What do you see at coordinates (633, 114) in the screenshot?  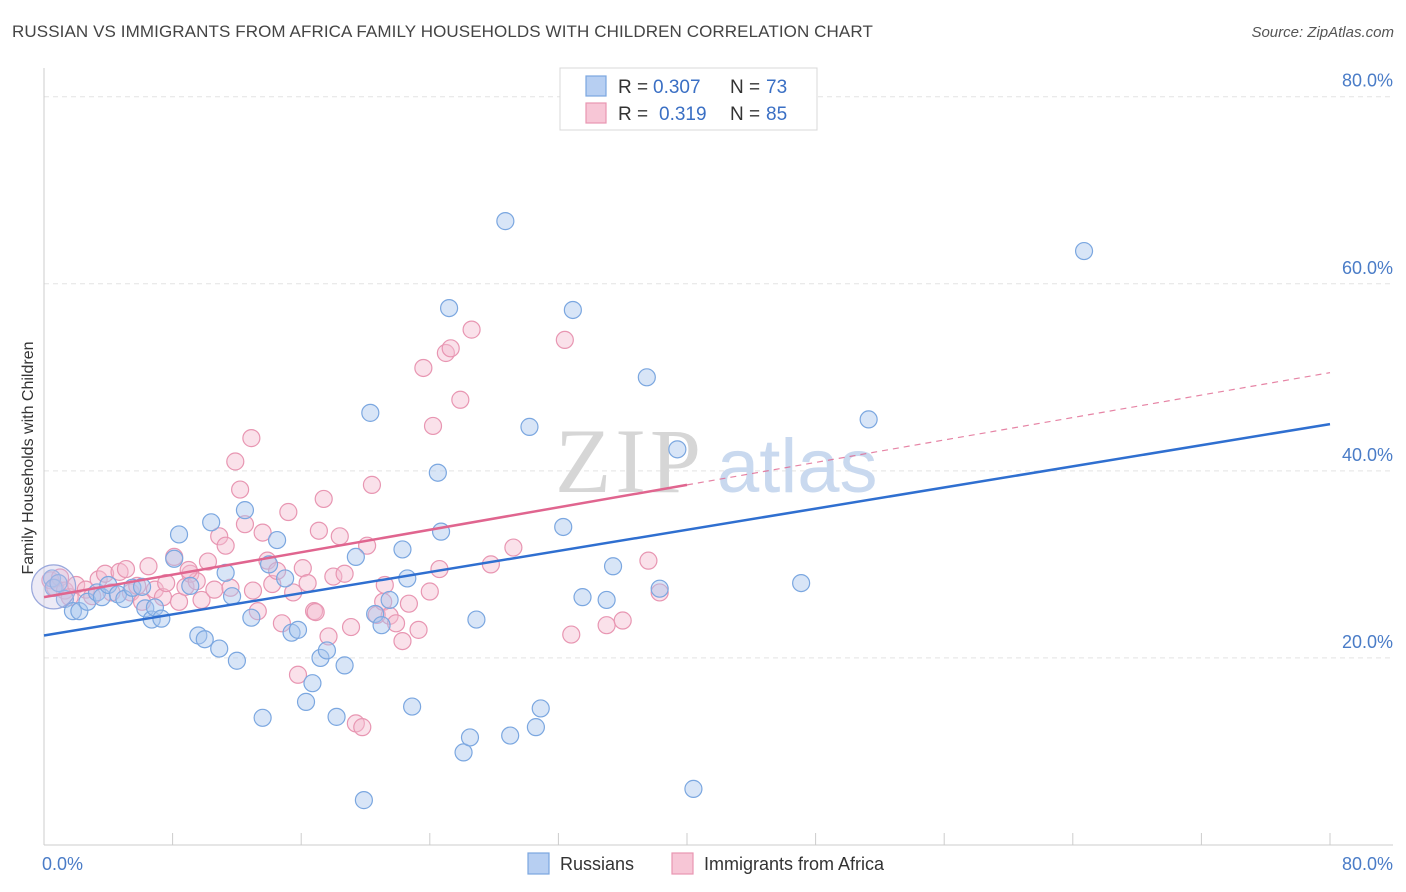 I see `legend-r-label-immigrants: R =` at bounding box center [633, 114].